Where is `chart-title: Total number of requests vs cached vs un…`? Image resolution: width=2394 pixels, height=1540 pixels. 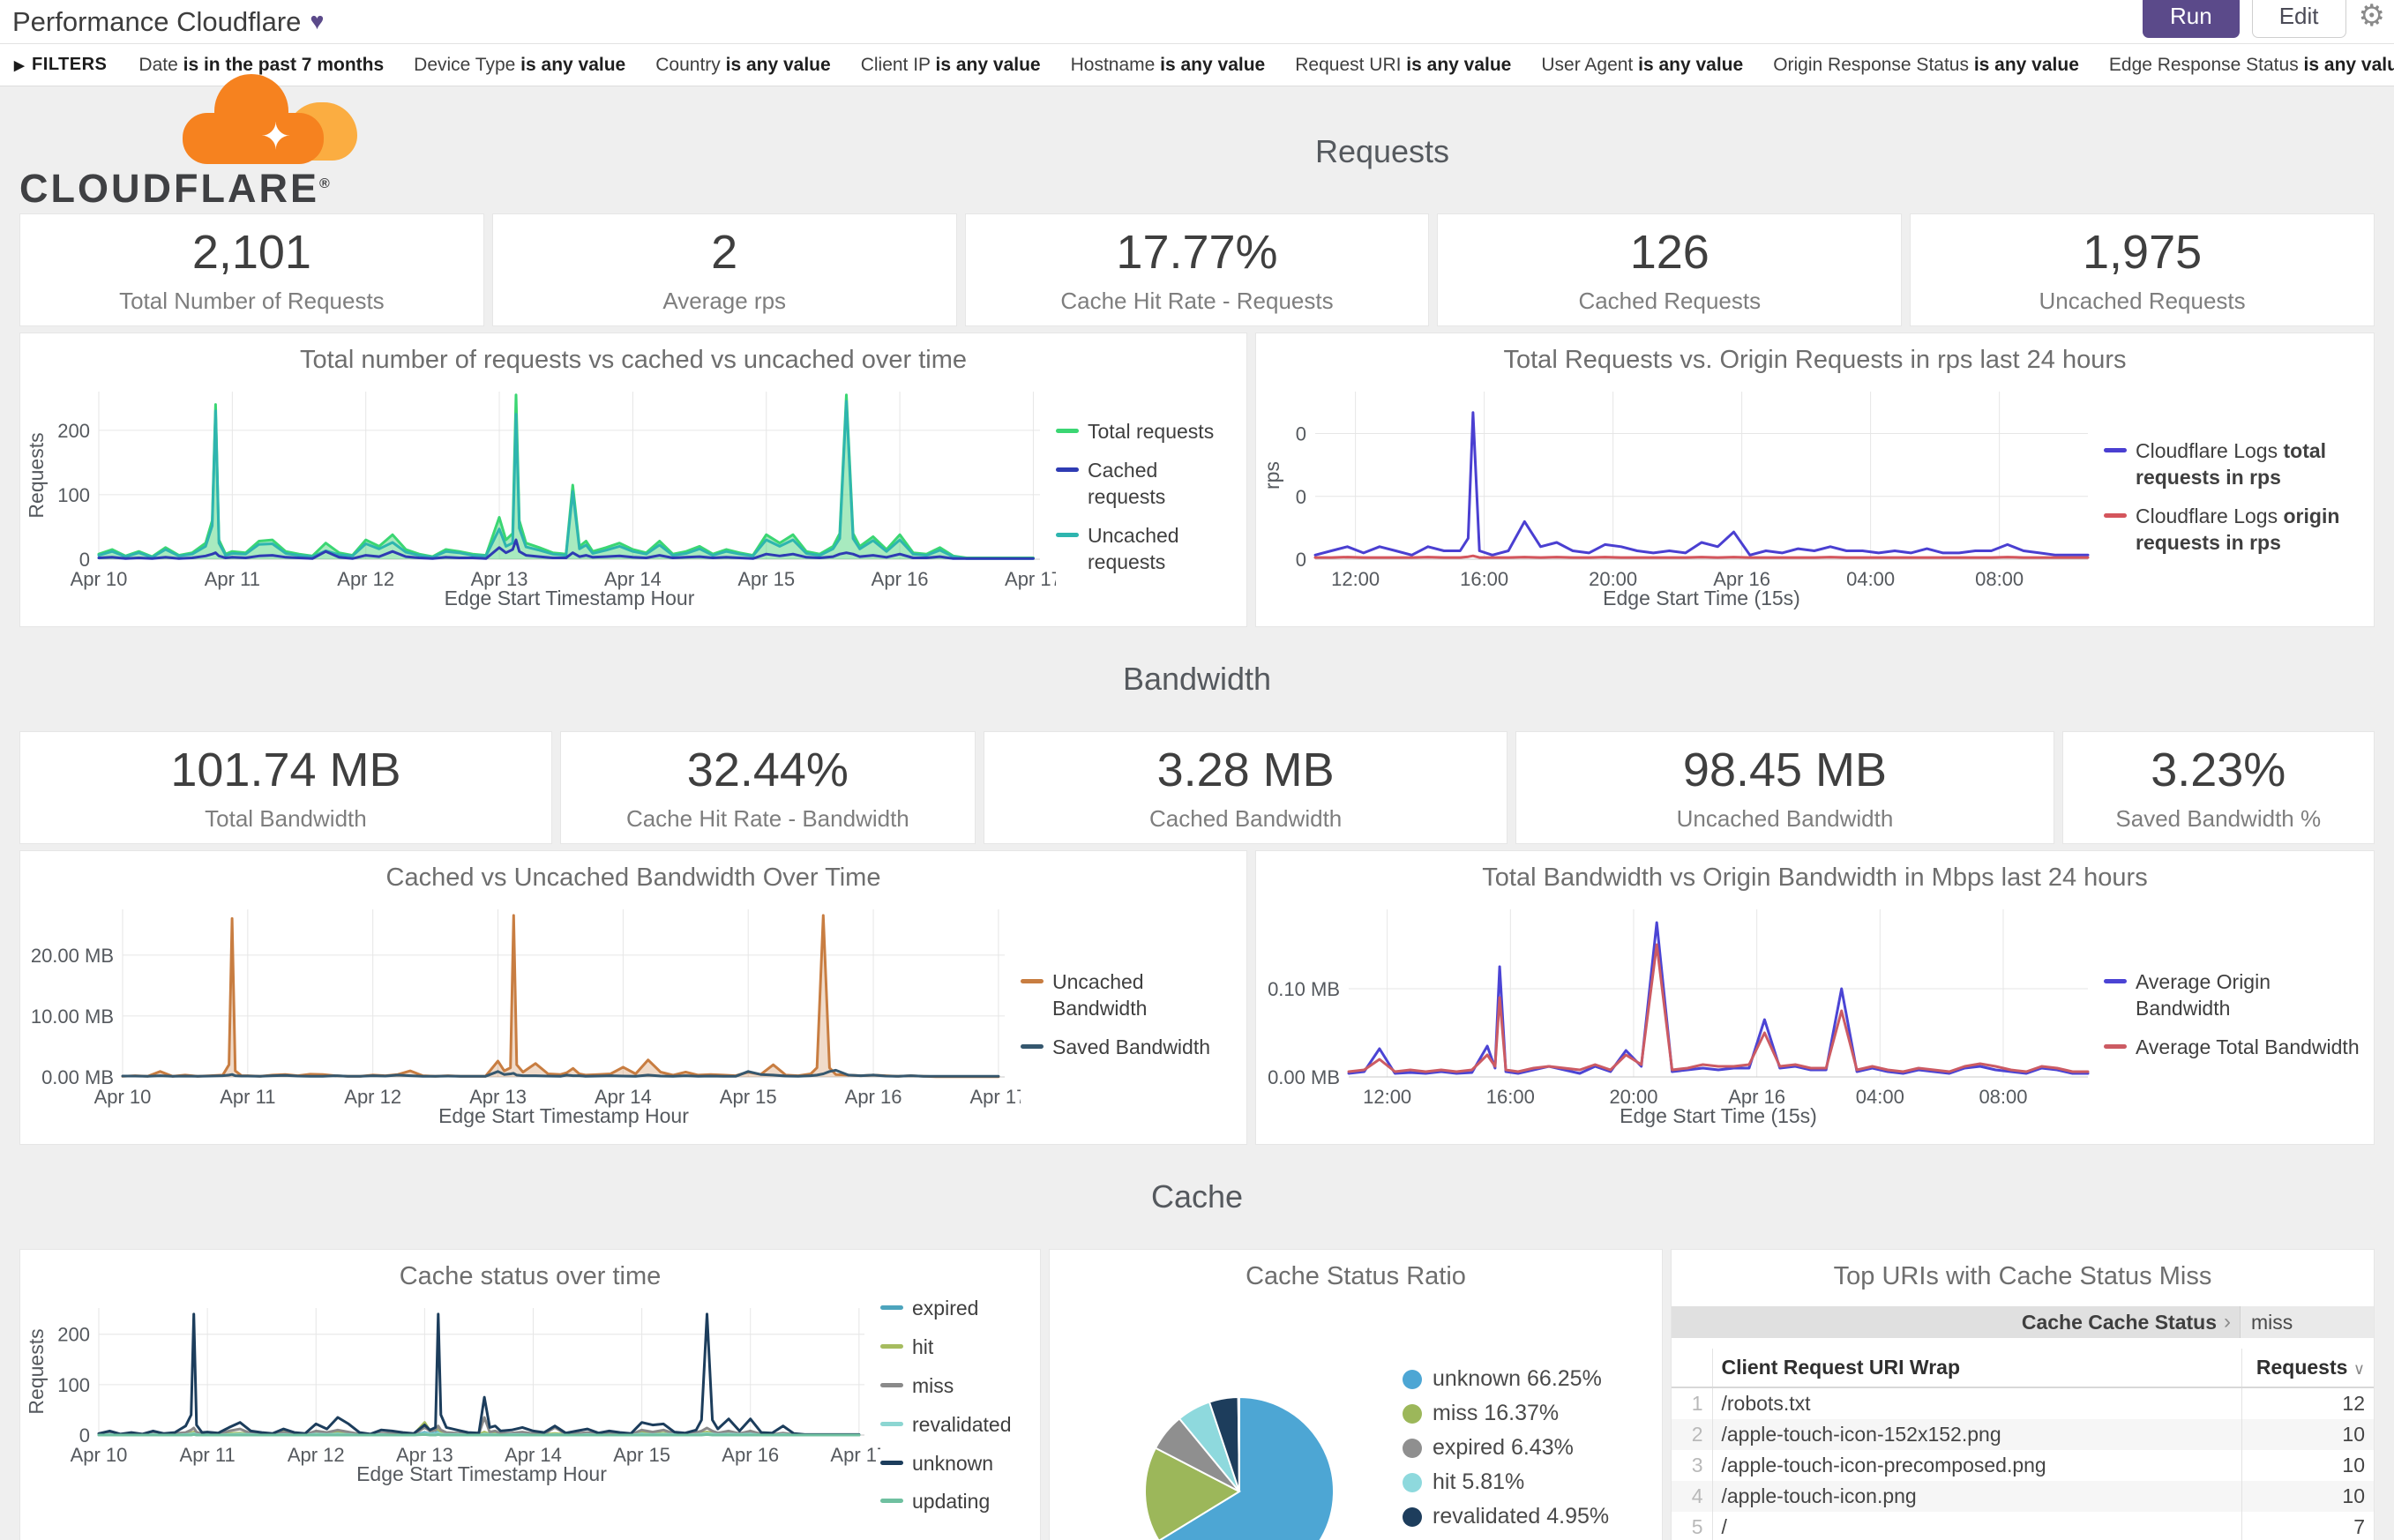
chart-title: Total number of requests vs cached vs un… is located at coordinates (633, 360).